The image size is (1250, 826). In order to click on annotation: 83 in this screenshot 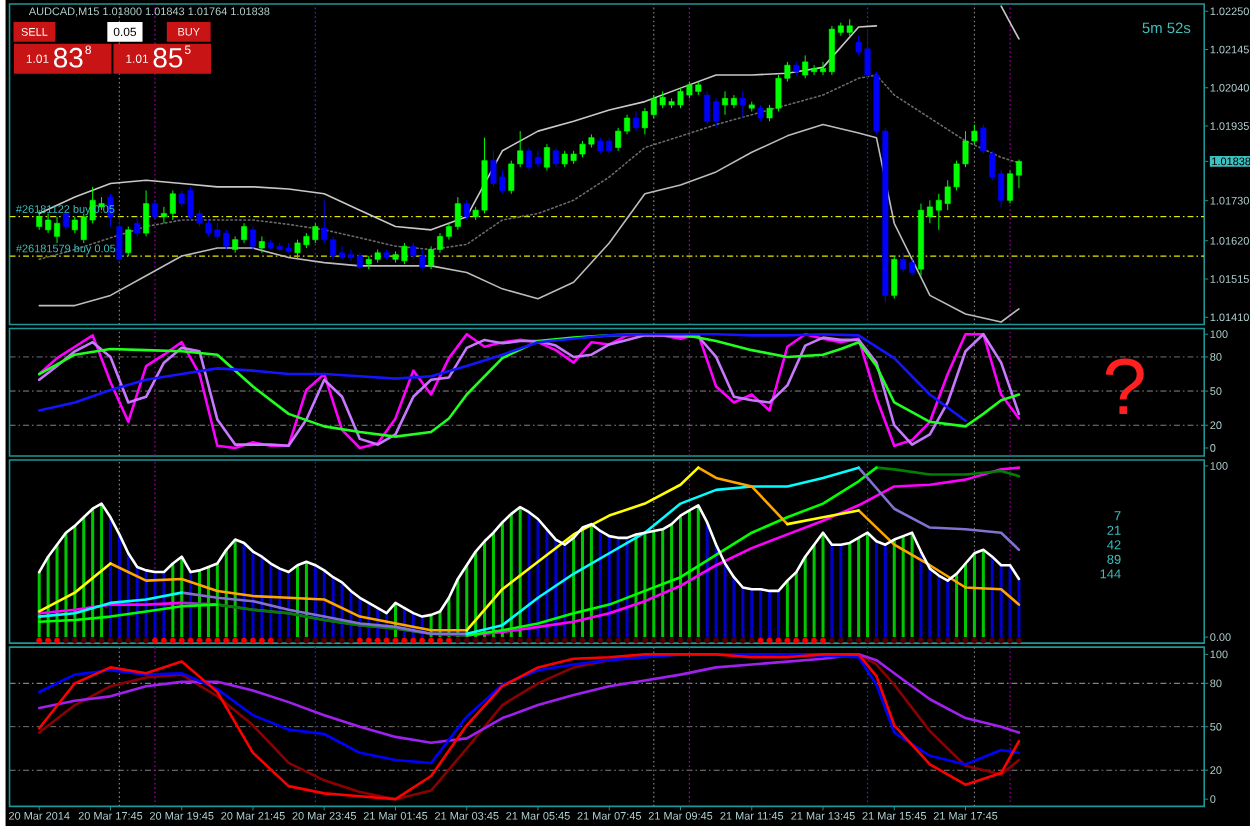, I will do `click(68, 57)`.